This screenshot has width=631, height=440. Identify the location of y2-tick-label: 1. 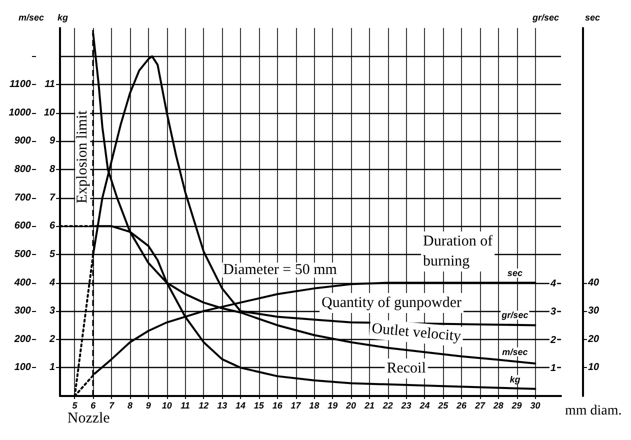
(52, 368).